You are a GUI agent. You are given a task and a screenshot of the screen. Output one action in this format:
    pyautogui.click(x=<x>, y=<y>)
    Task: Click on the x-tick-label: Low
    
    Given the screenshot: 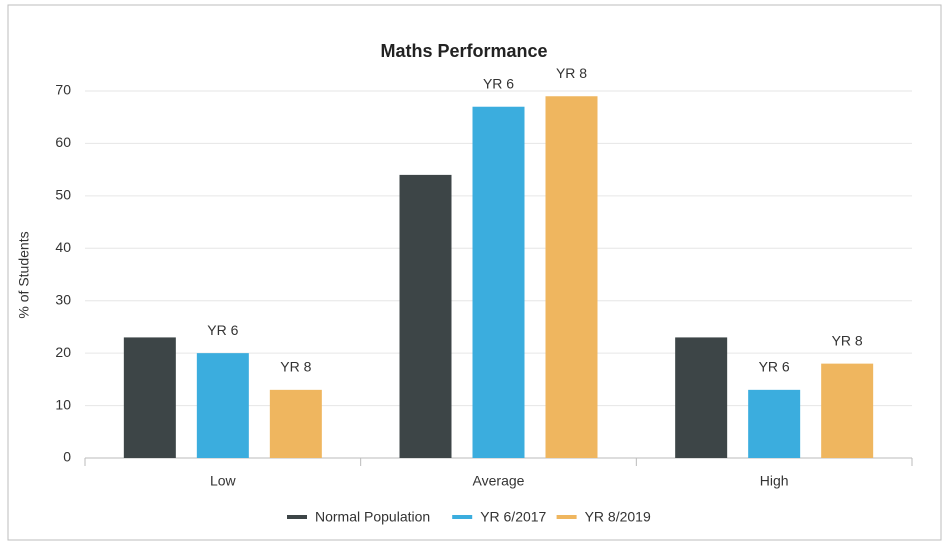 What is the action you would take?
    pyautogui.click(x=223, y=481)
    